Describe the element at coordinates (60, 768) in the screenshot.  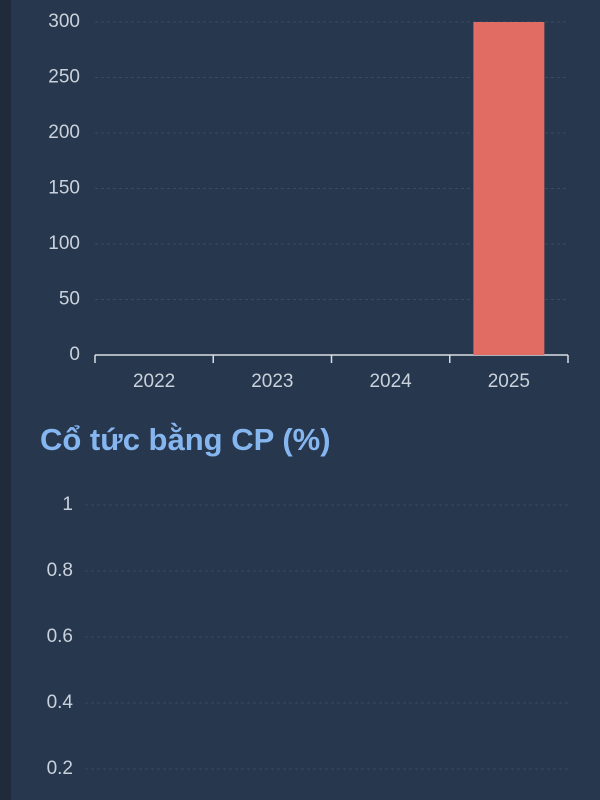
I see `y-tick-label: 0.2` at that location.